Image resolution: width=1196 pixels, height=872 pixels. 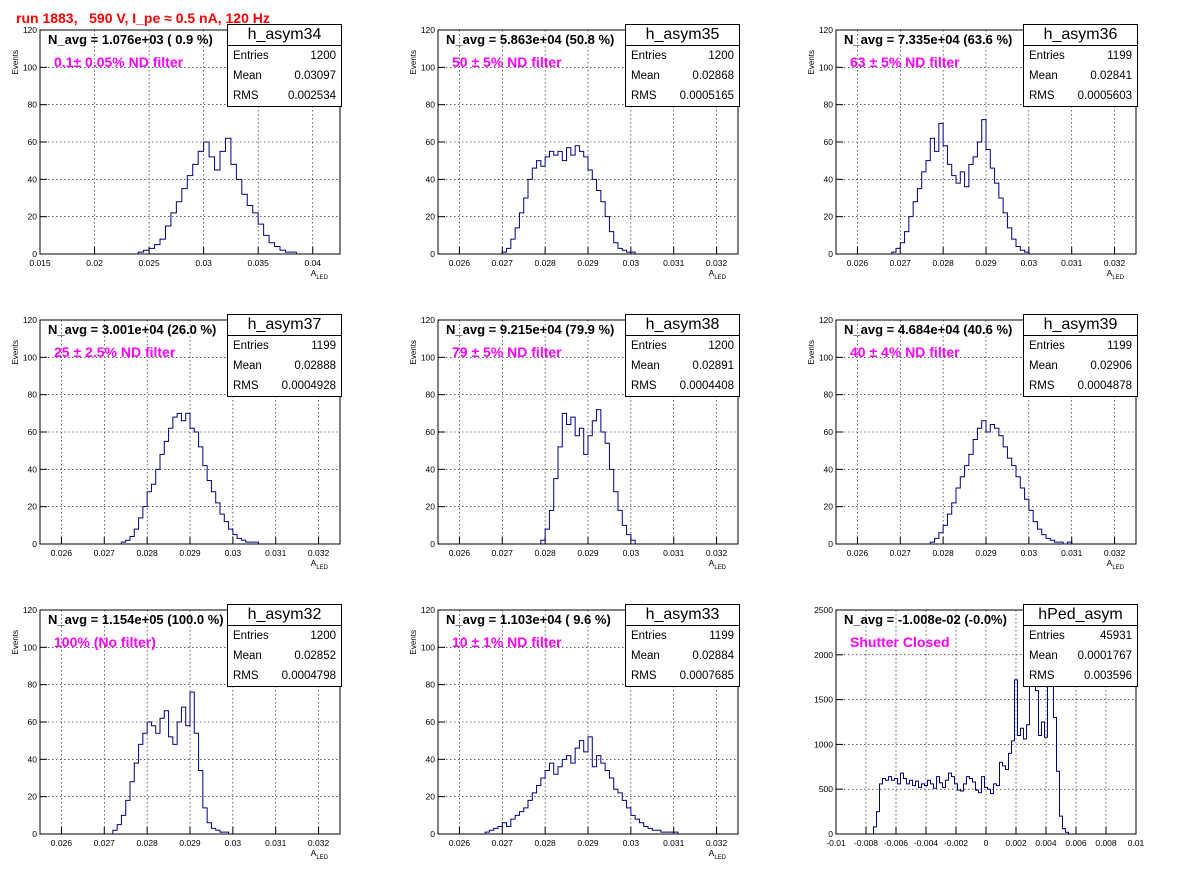 I want to click on histogram-name: hPed_asym, so click(x=1080, y=615).